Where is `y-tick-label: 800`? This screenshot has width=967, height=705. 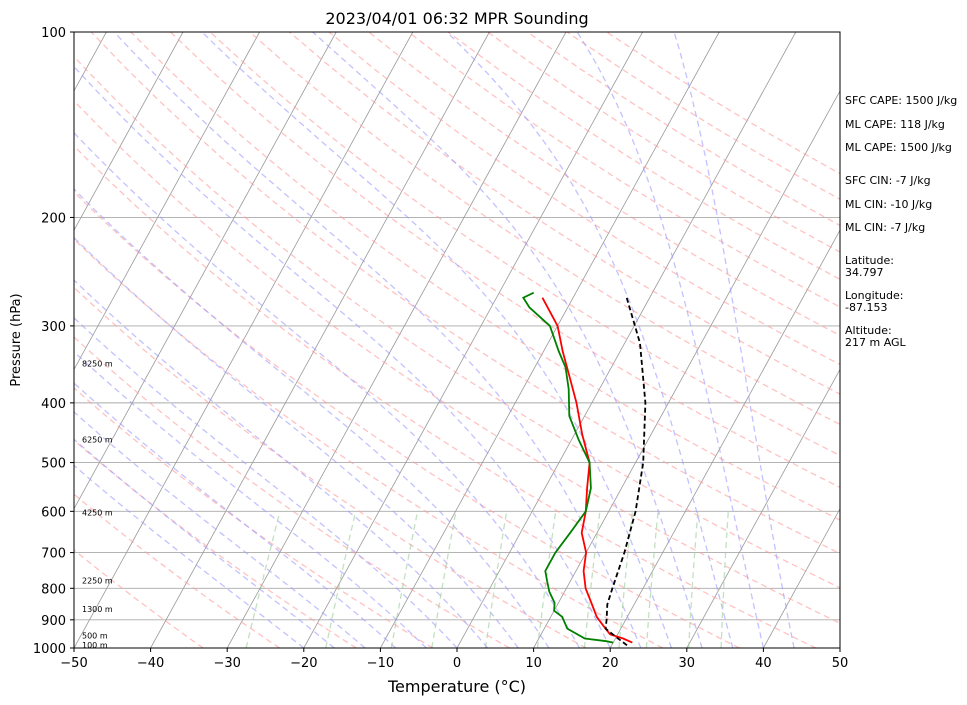
y-tick-label: 800 is located at coordinates (53, 589).